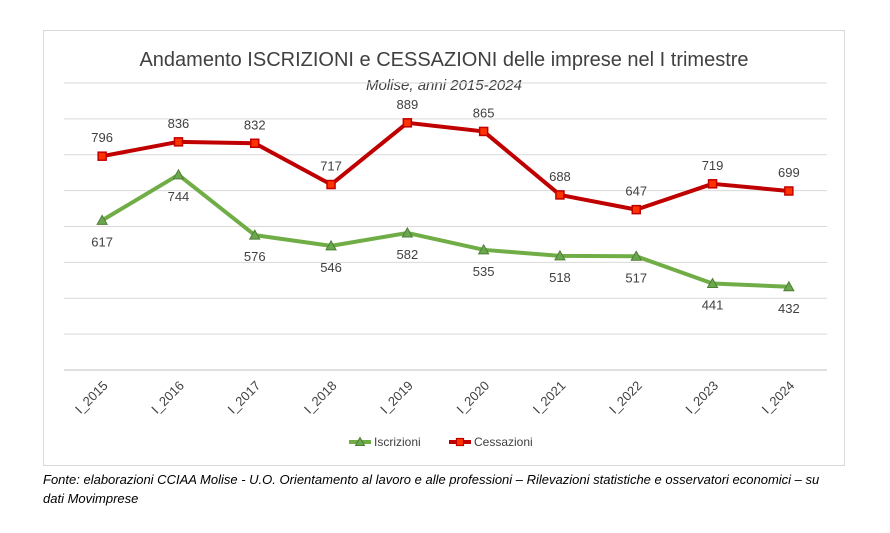  I want to click on data-label: 865, so click(484, 112).